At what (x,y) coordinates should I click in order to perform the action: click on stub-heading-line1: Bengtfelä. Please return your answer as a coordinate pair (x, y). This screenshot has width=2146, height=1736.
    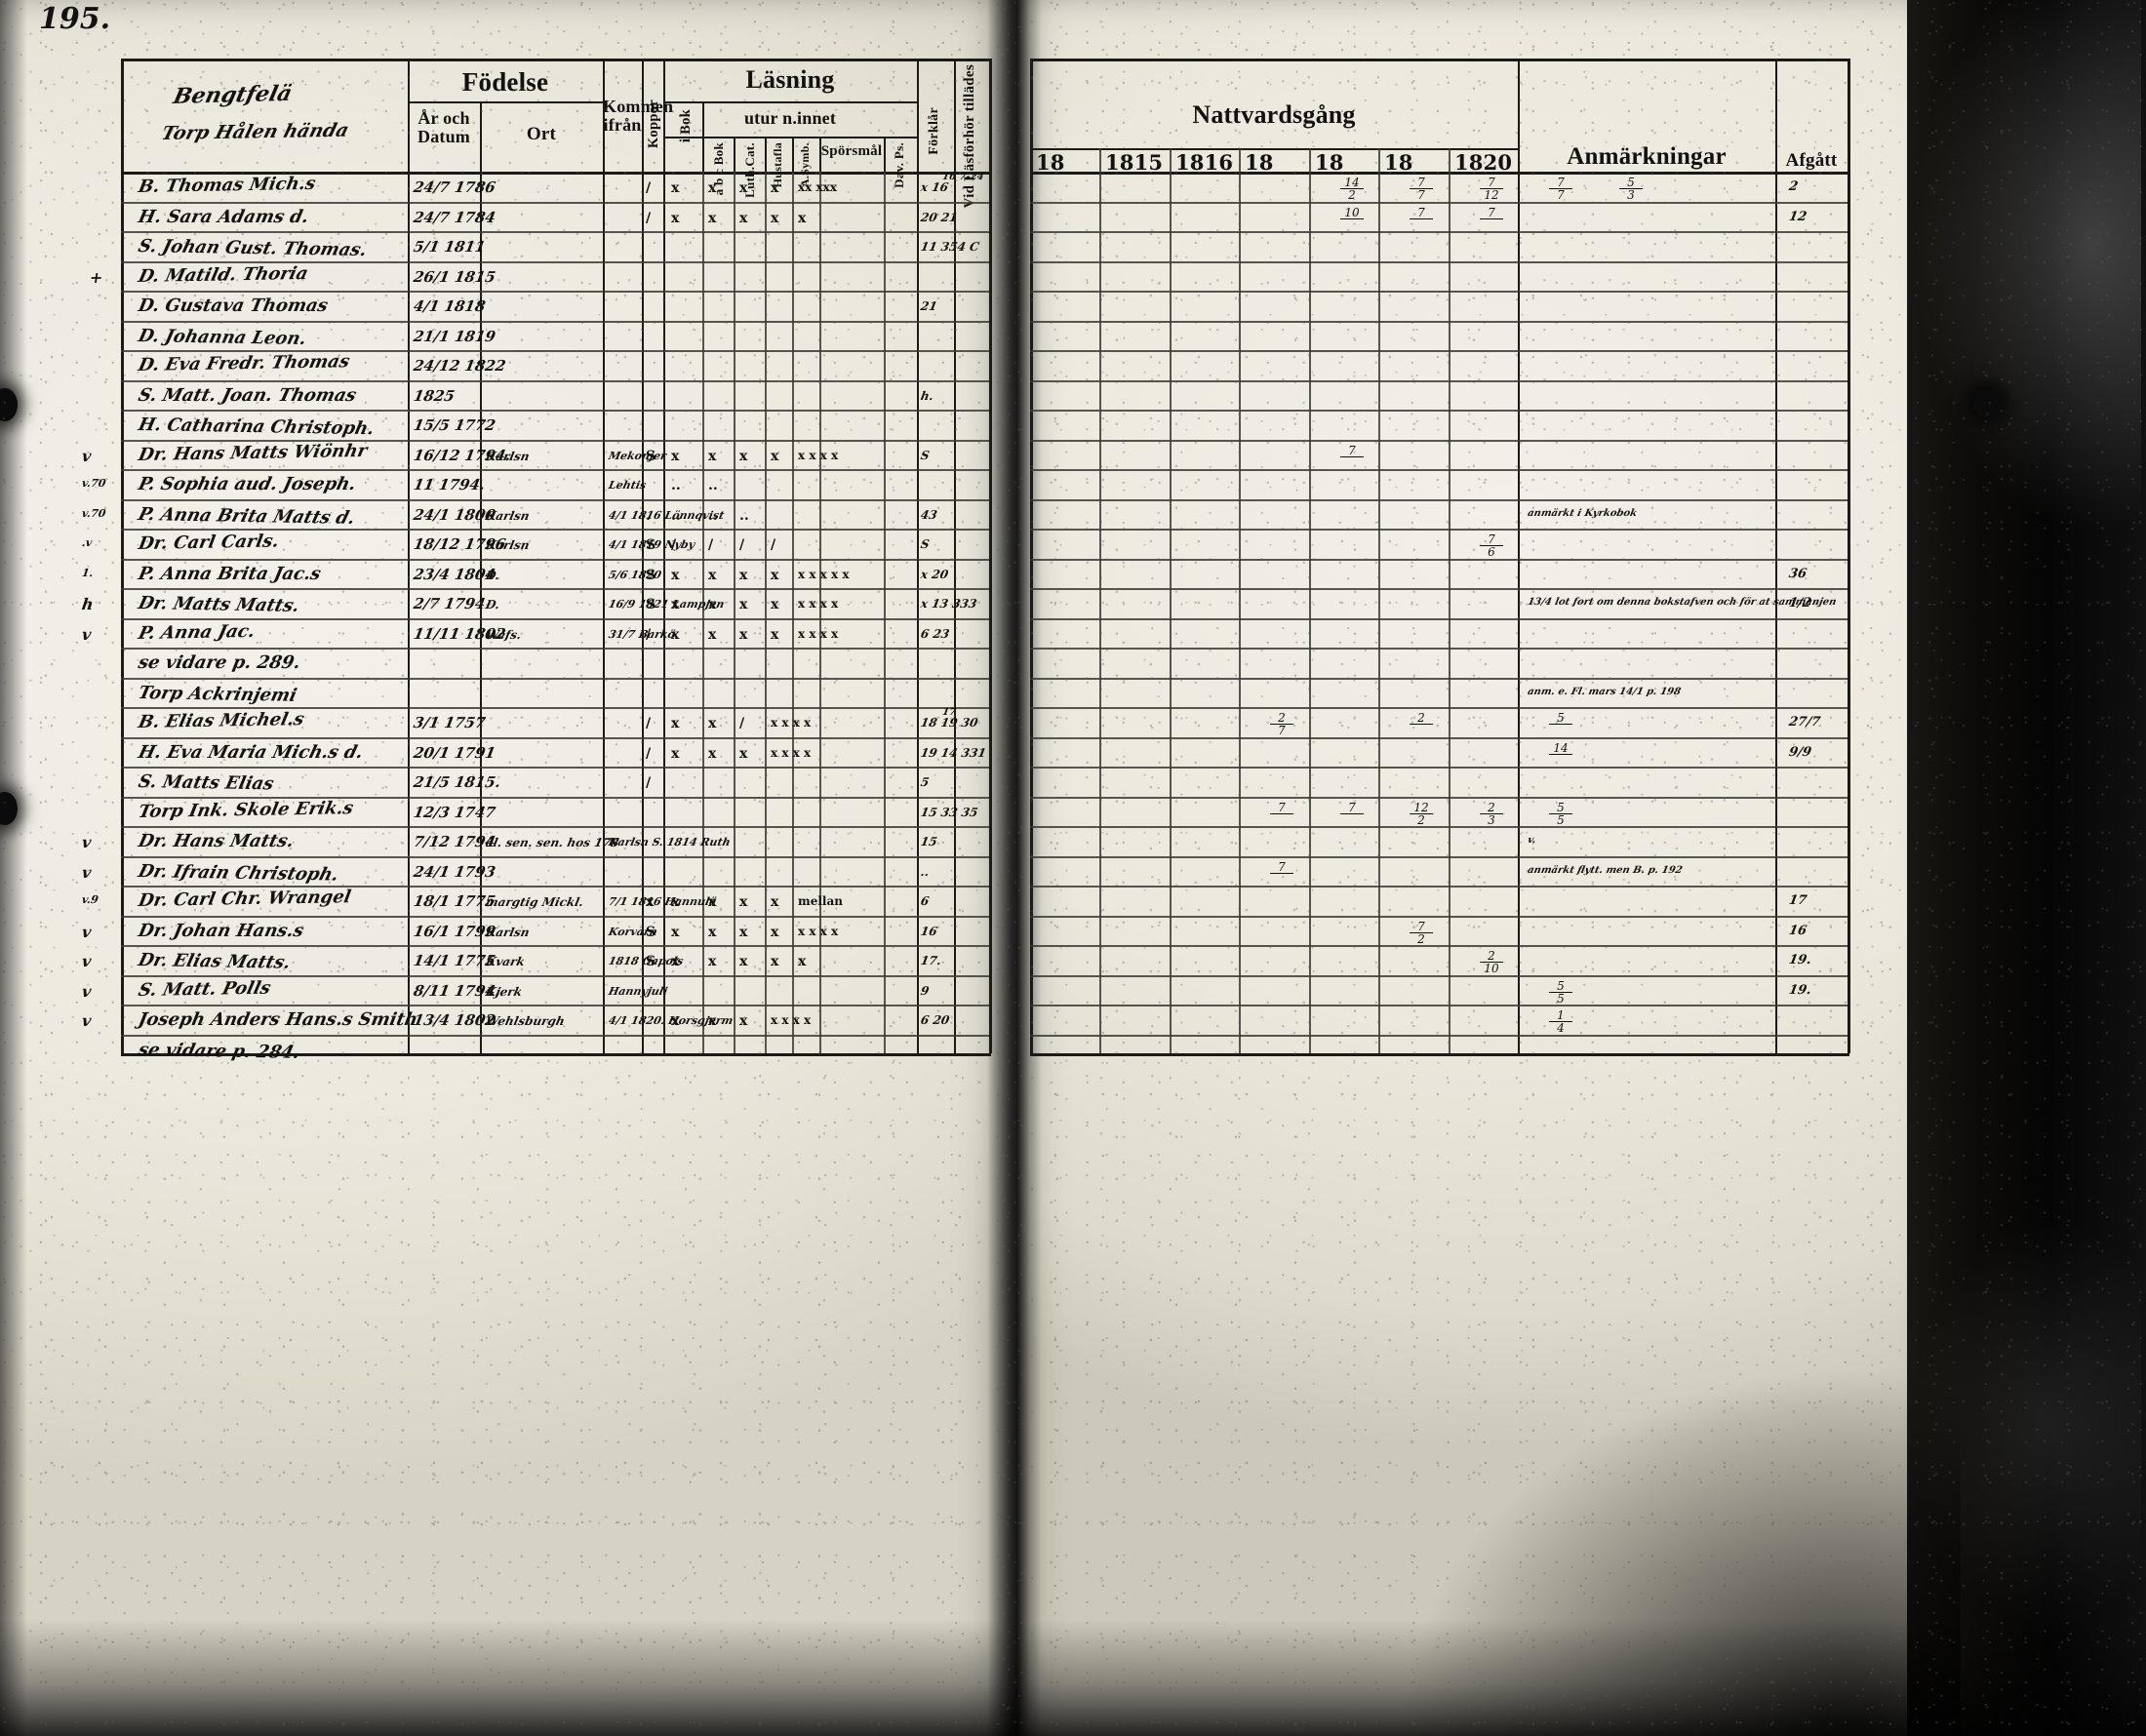
    Looking at the image, I should click on (233, 94).